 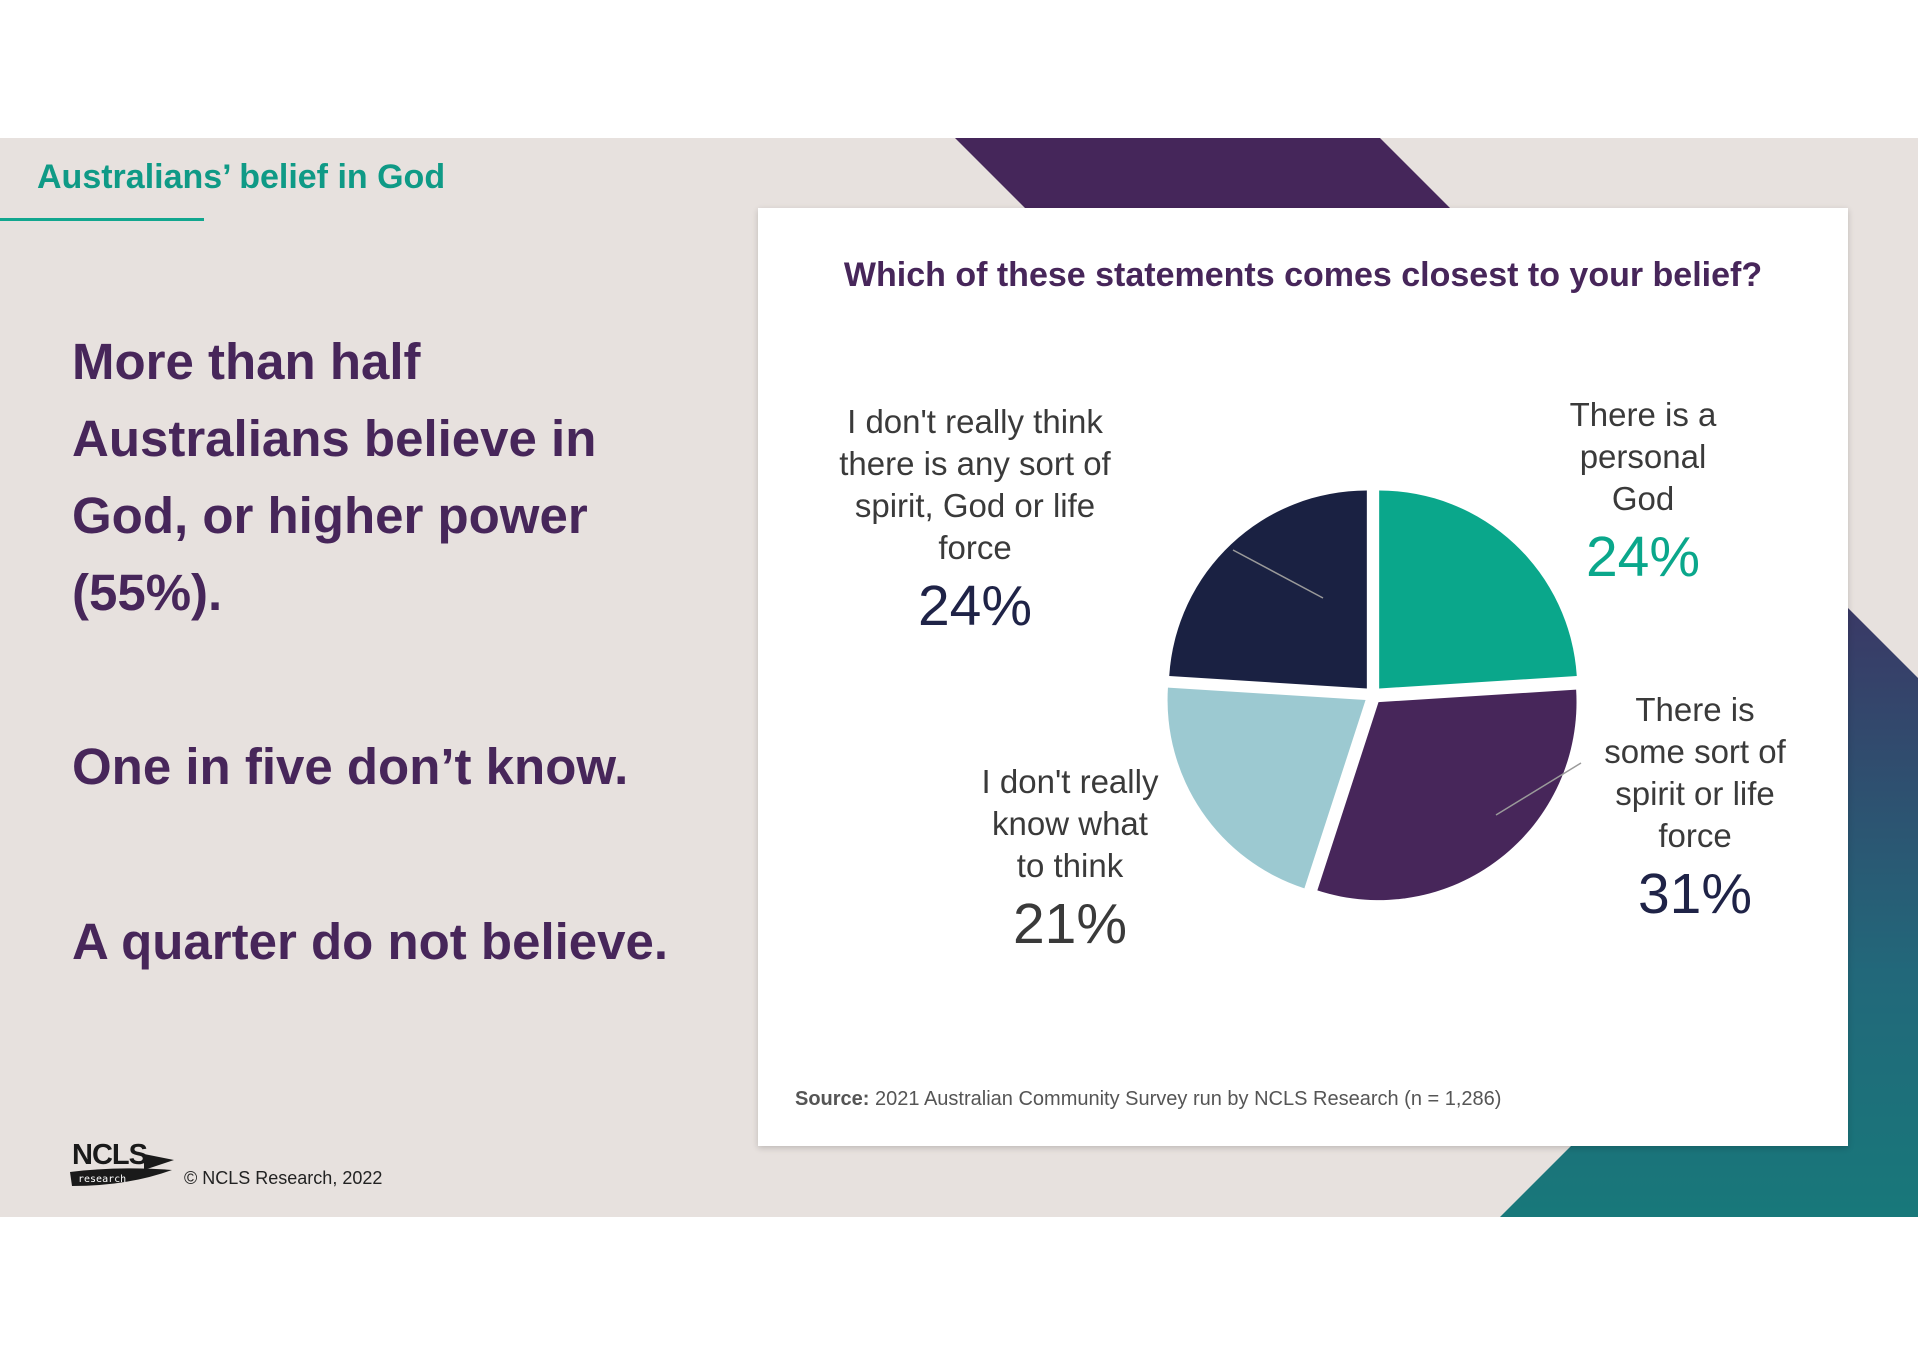 I want to click on slice-label-line: spirit or life, so click(x=1695, y=793).